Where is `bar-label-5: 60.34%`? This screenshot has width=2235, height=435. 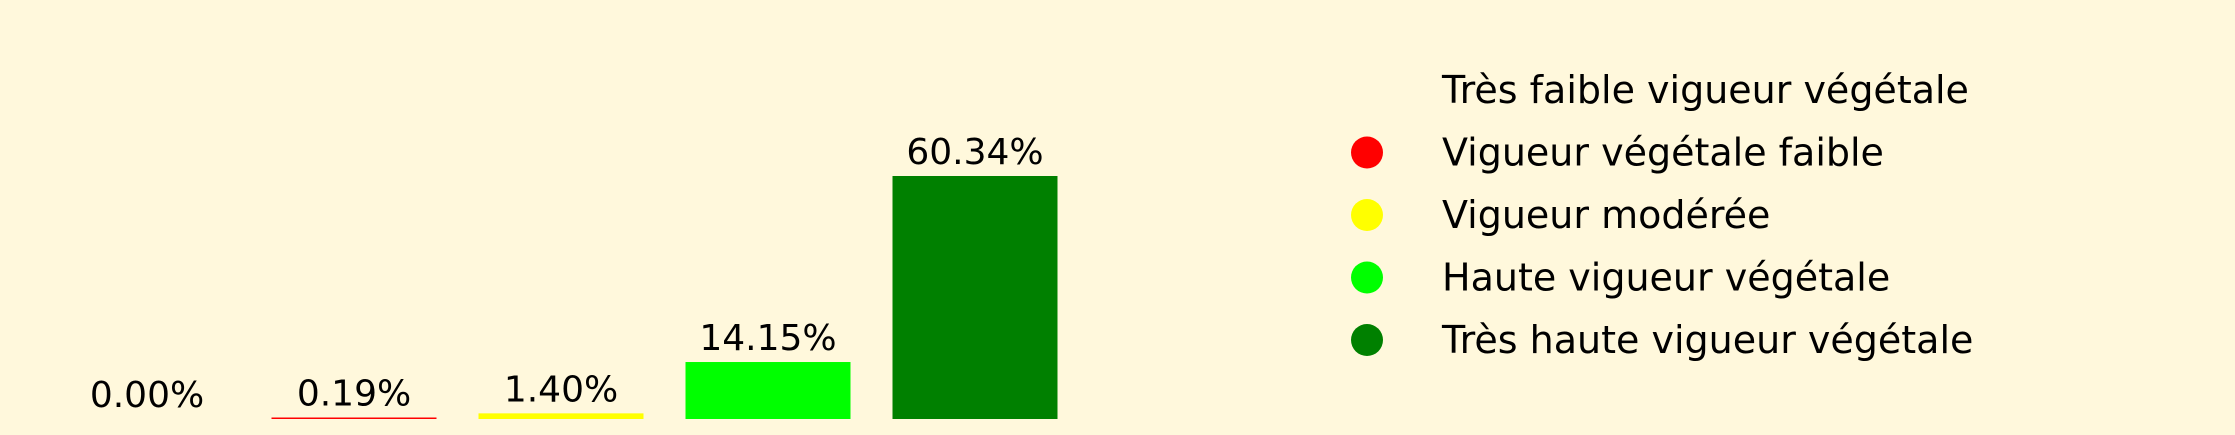 bar-label-5: 60.34% is located at coordinates (974, 152).